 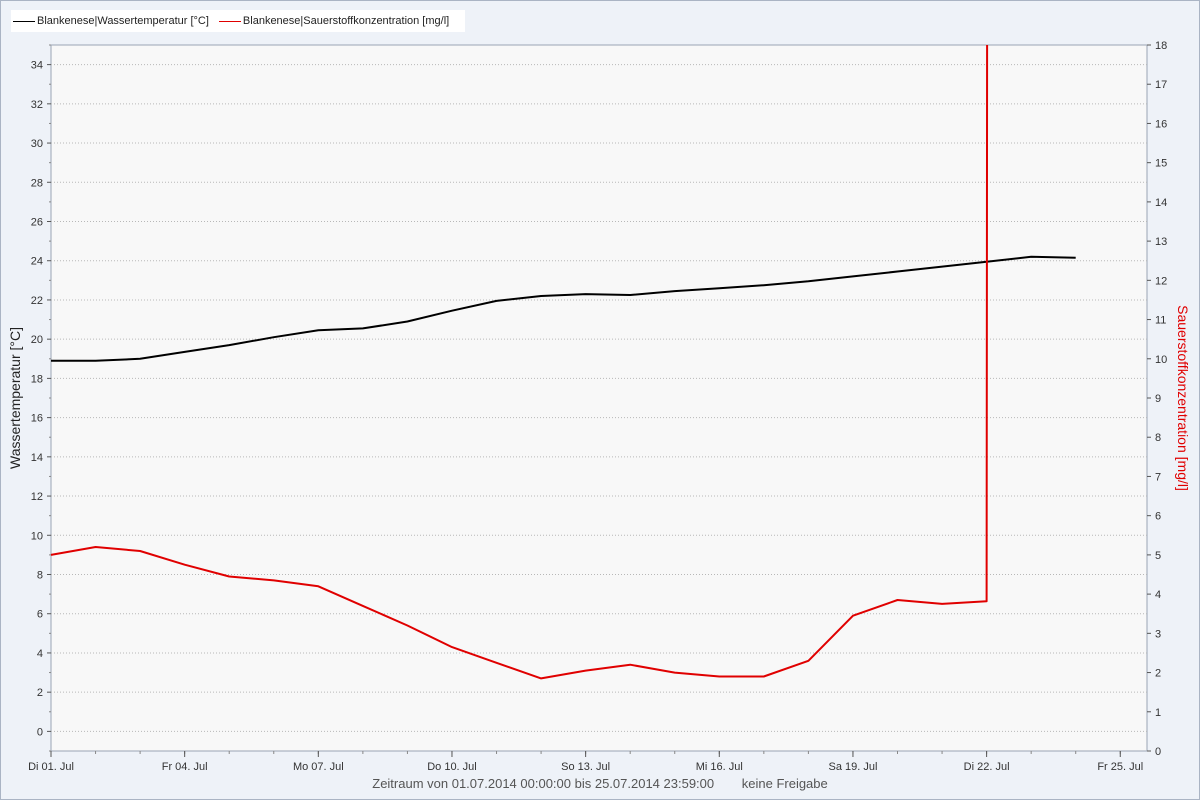 What do you see at coordinates (37, 183) in the screenshot?
I see `y-tick-label-14: 28` at bounding box center [37, 183].